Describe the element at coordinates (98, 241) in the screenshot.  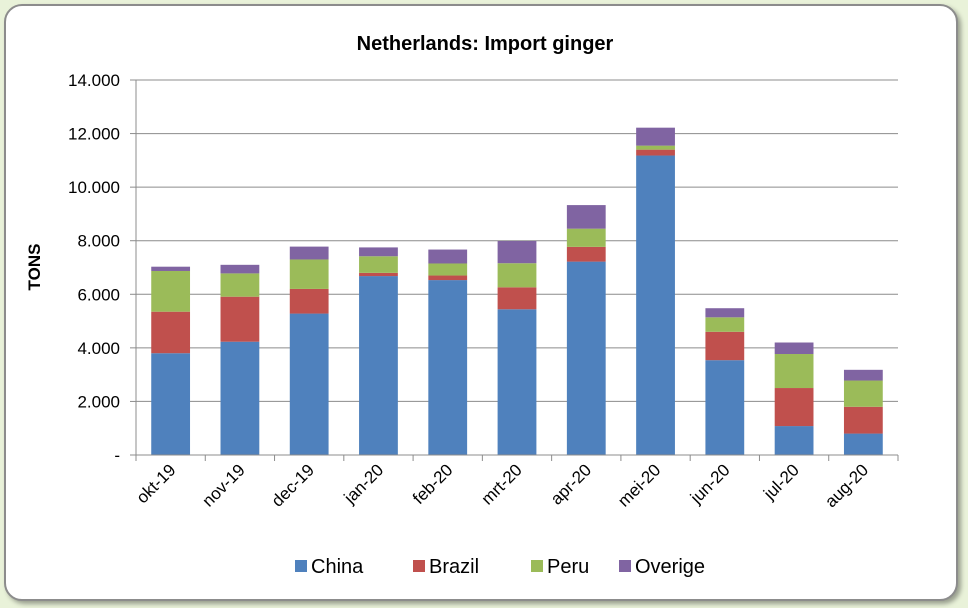
I see `y-tick-label: 8.000` at that location.